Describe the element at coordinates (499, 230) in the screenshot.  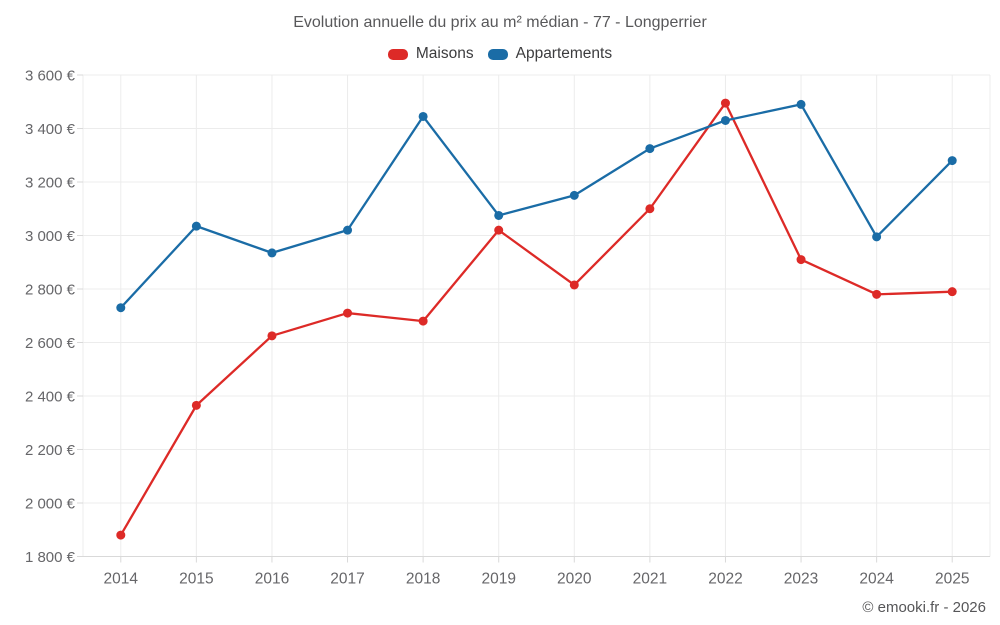
I see `data-point-maisons-2019` at that location.